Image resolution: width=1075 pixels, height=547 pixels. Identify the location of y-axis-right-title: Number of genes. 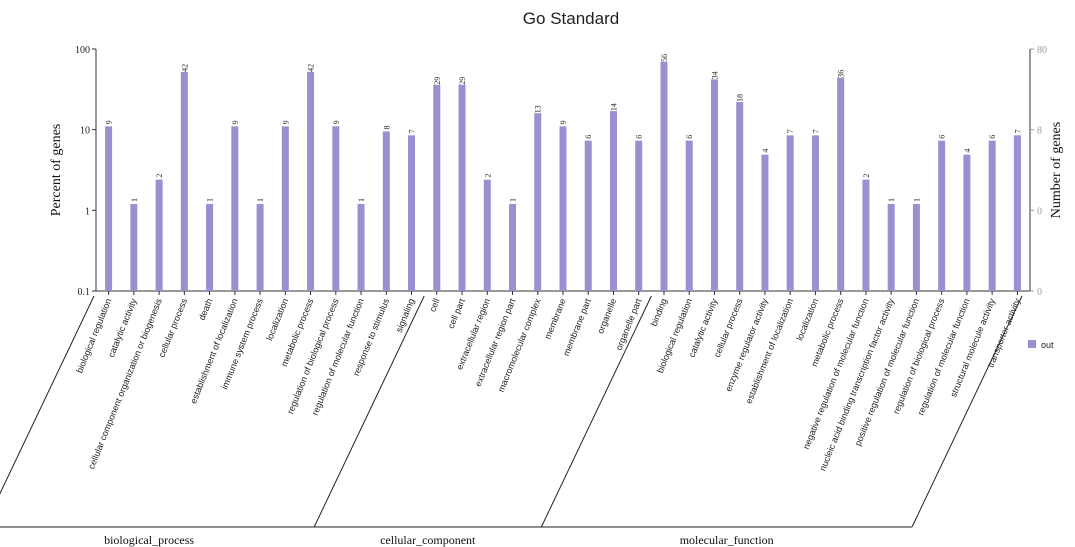
(1056, 170).